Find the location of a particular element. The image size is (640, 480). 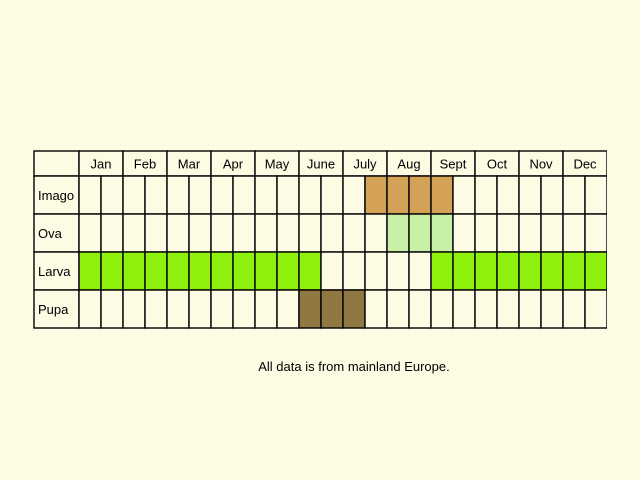

month-label: Apr is located at coordinates (233, 164).